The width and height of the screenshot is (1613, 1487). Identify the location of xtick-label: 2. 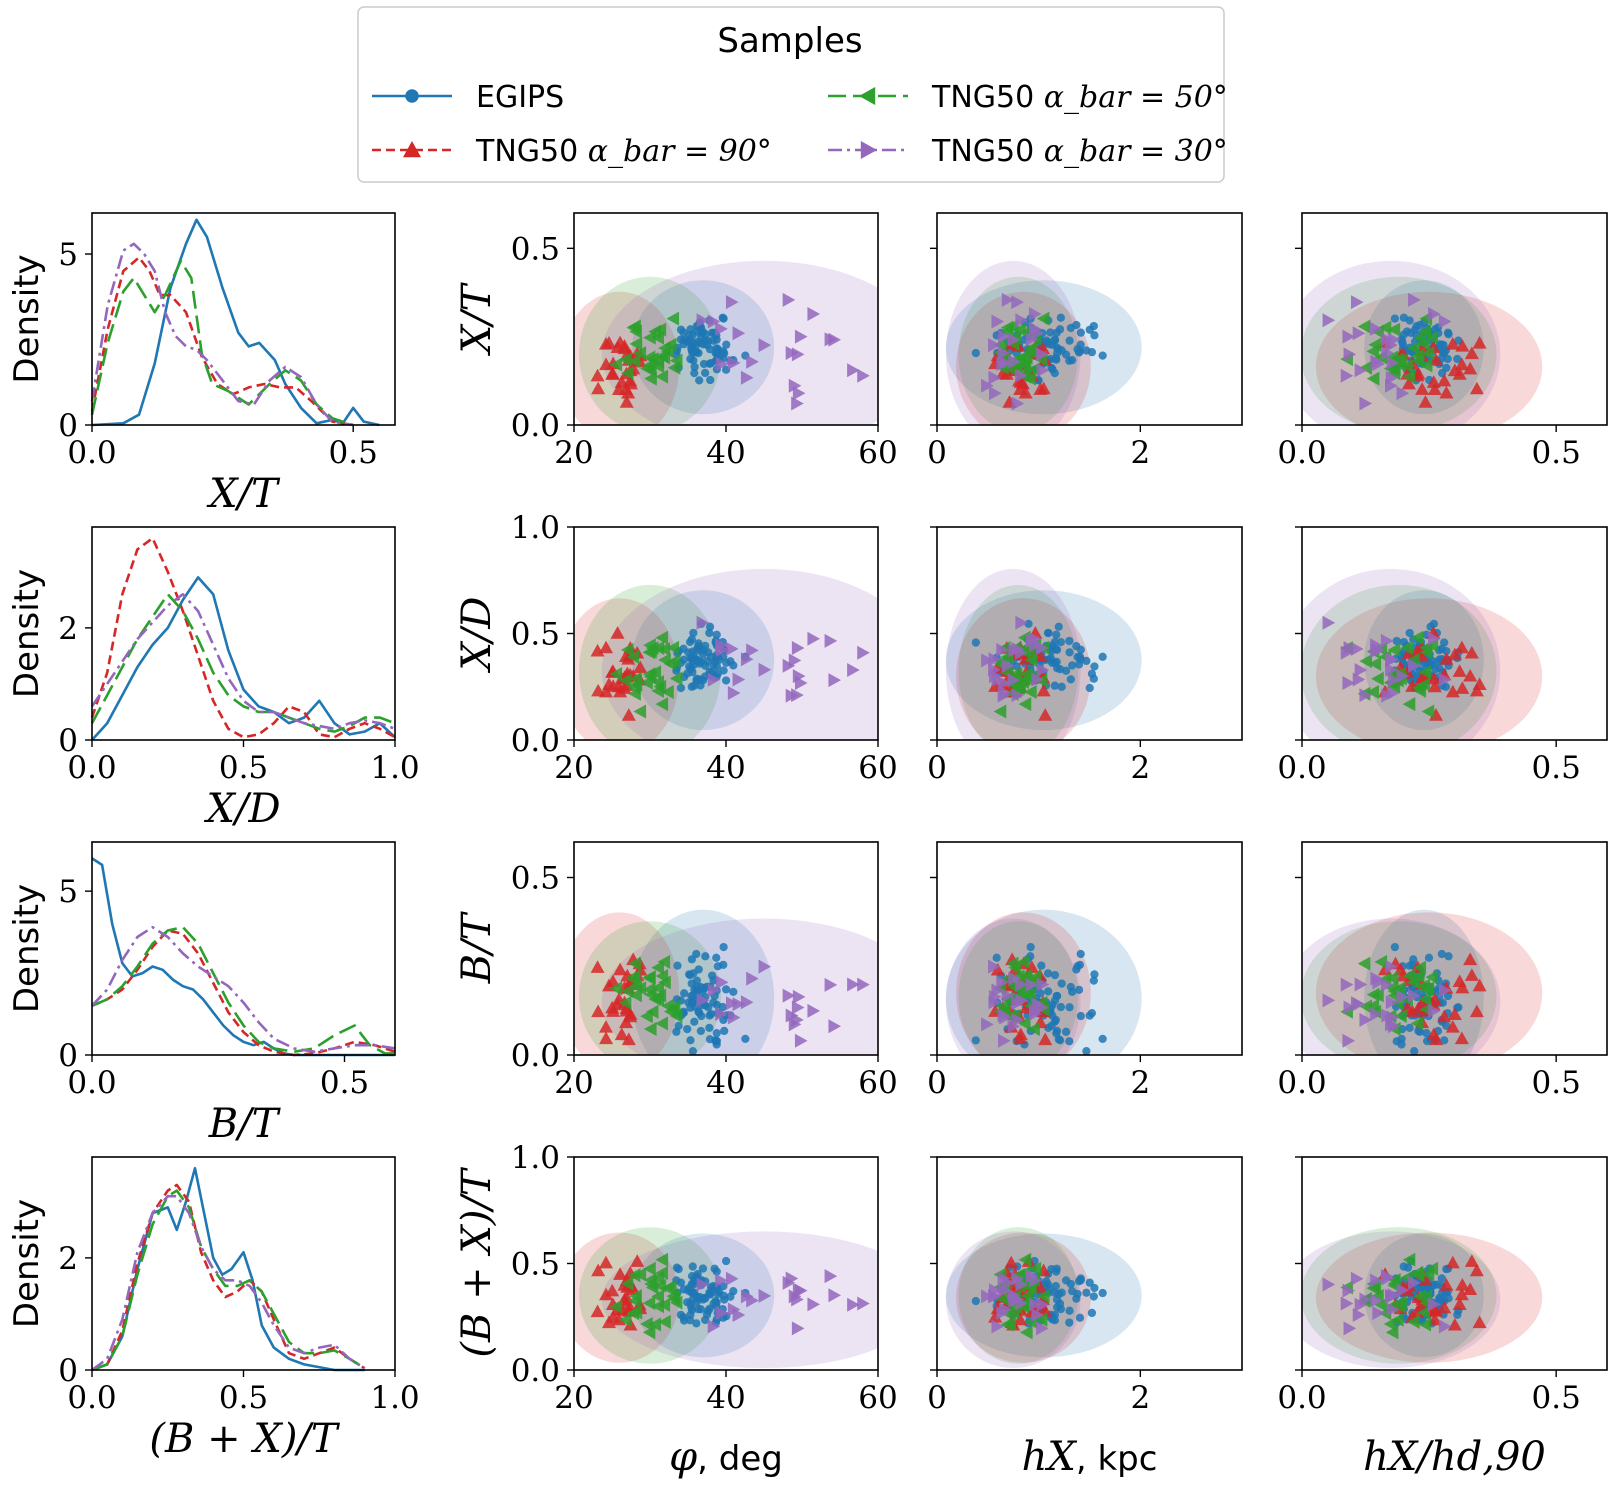
(1140, 768).